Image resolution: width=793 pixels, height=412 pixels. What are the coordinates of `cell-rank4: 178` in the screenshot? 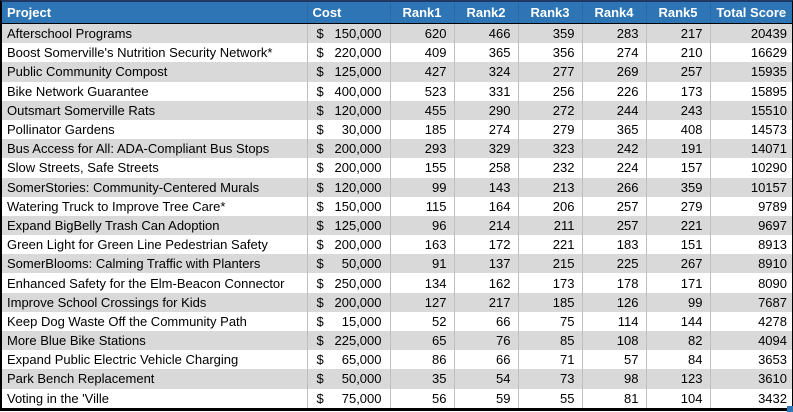 It's located at (614, 283).